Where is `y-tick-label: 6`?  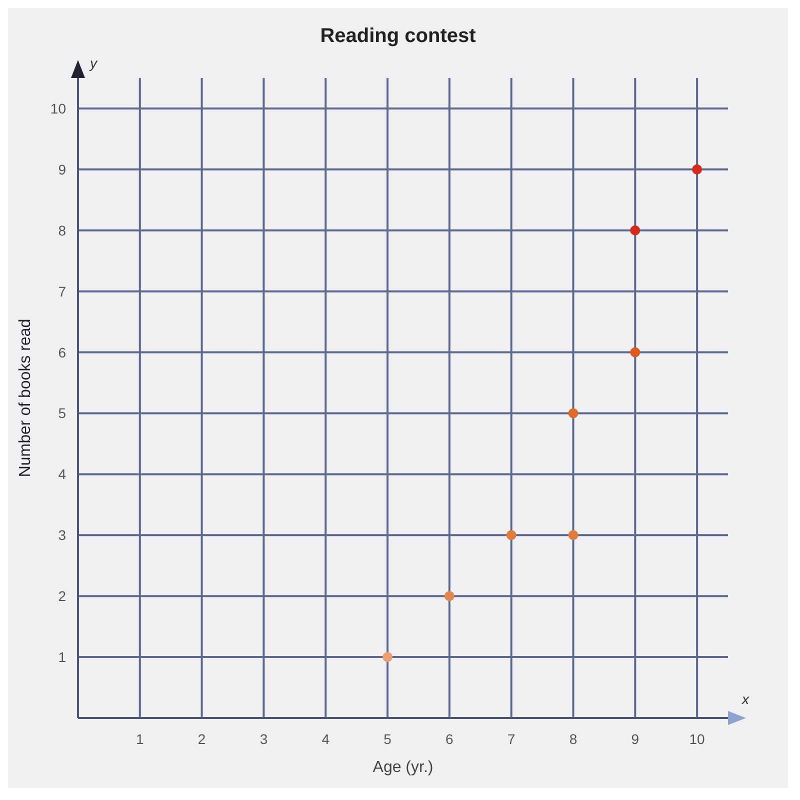
y-tick-label: 6 is located at coordinates (62, 352).